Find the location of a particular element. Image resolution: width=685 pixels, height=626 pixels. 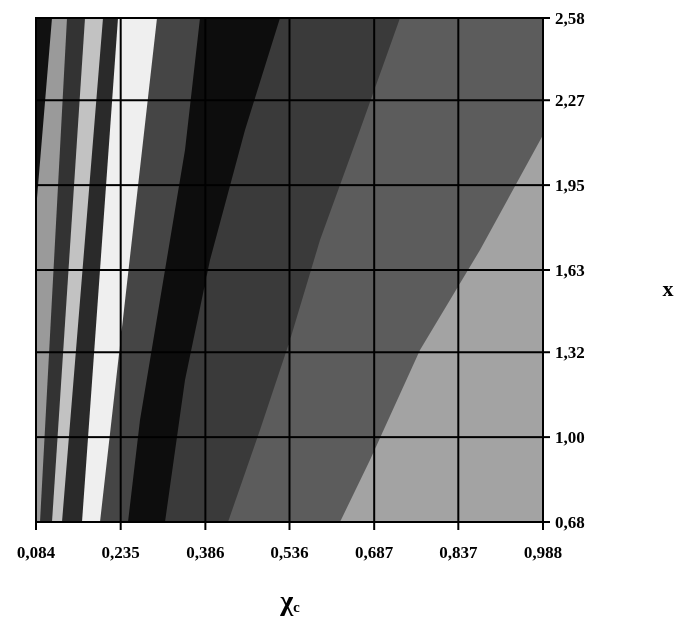

x-tick-label: 0,084 is located at coordinates (36, 552).